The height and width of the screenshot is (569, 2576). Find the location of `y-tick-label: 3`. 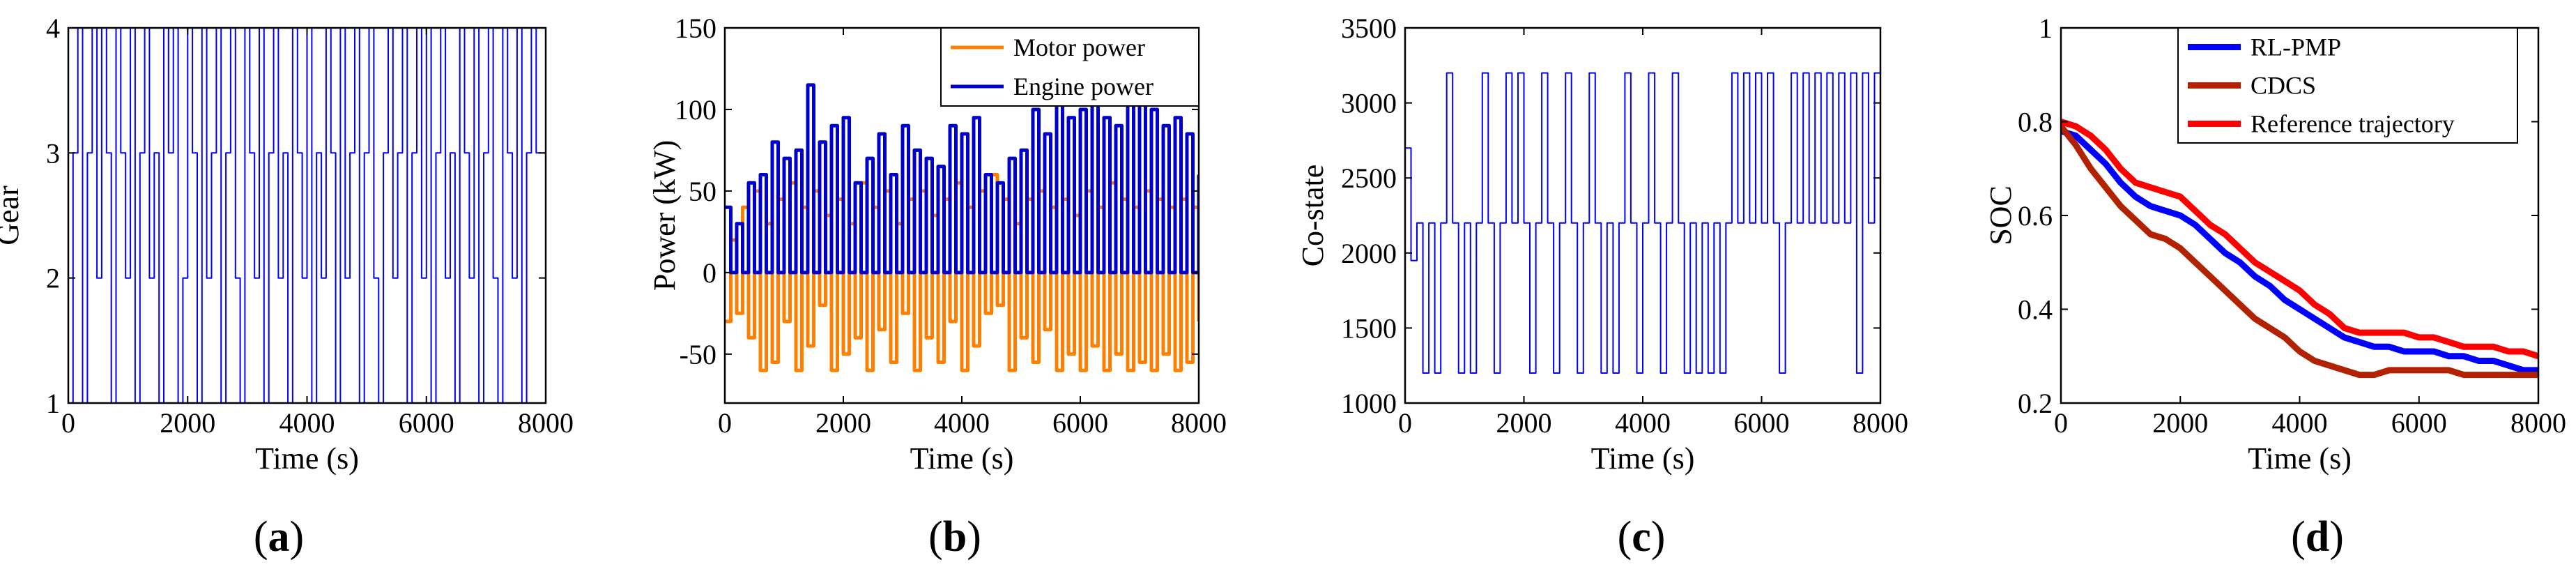

y-tick-label: 3 is located at coordinates (53, 153).